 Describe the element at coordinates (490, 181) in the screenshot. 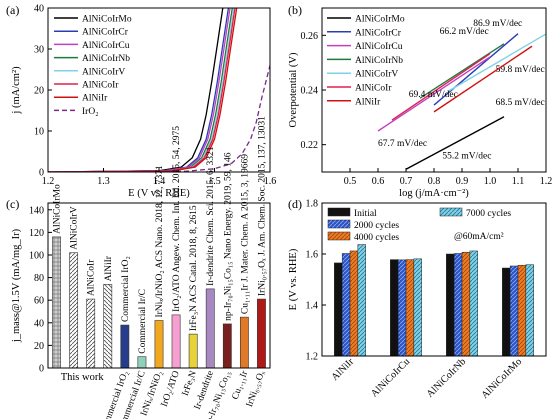

I see `x-tick-label: 1.0` at that location.